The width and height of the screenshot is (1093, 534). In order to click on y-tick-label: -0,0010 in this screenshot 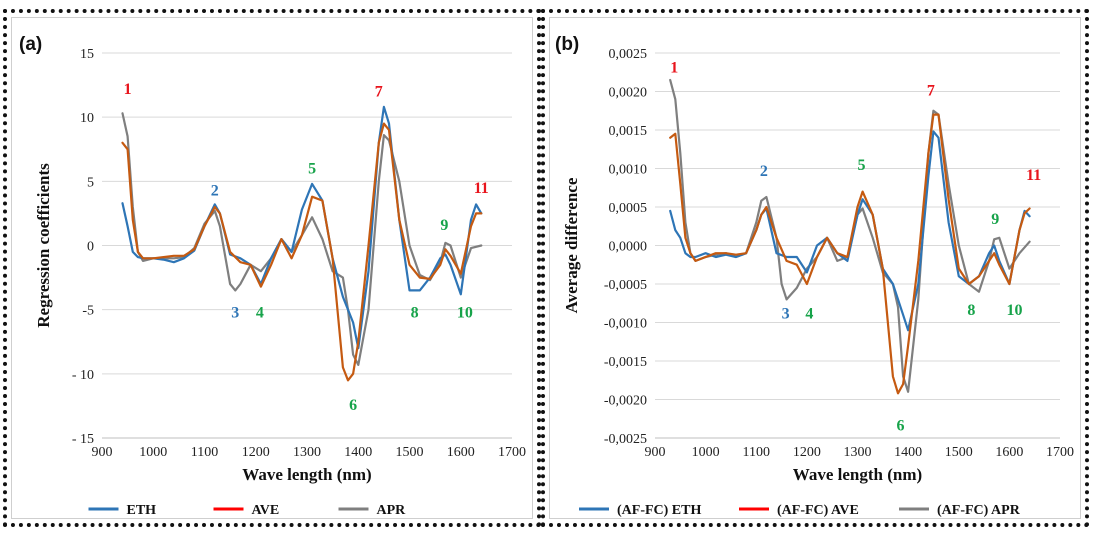, I will do `click(625, 324)`.